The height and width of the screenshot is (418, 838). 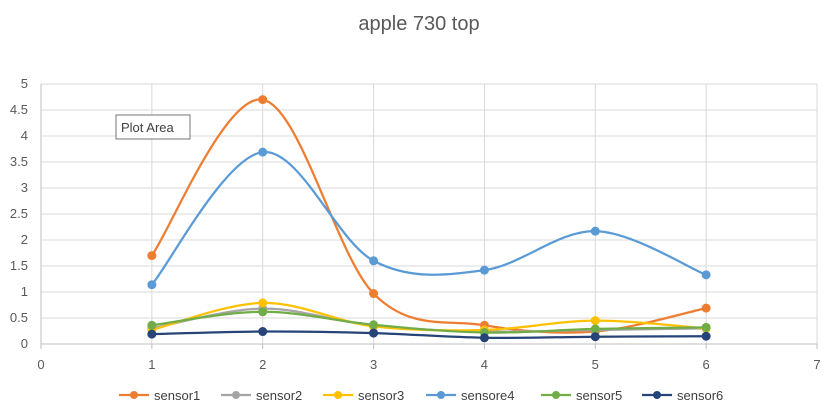 I want to click on y-tick-label: 4.5, so click(x=19, y=109).